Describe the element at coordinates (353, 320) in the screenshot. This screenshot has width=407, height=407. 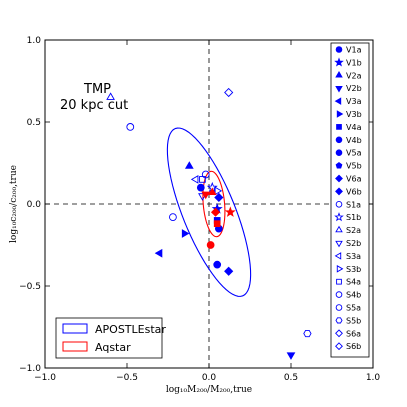
I see `marker-legend-label: S5b` at that location.